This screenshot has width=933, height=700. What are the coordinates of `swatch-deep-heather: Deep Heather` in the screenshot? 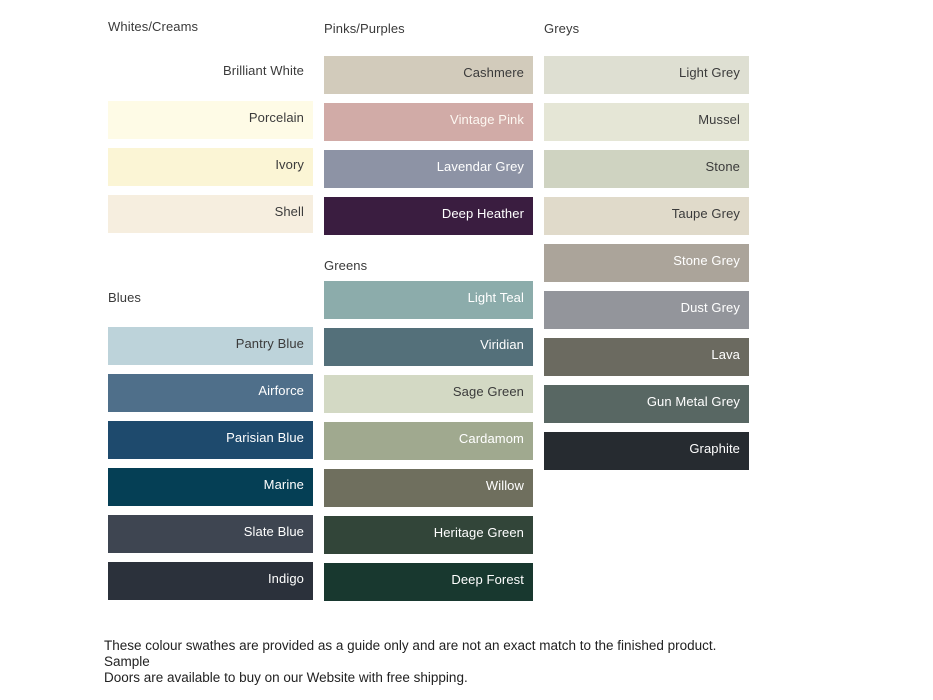 It's located at (428, 216).